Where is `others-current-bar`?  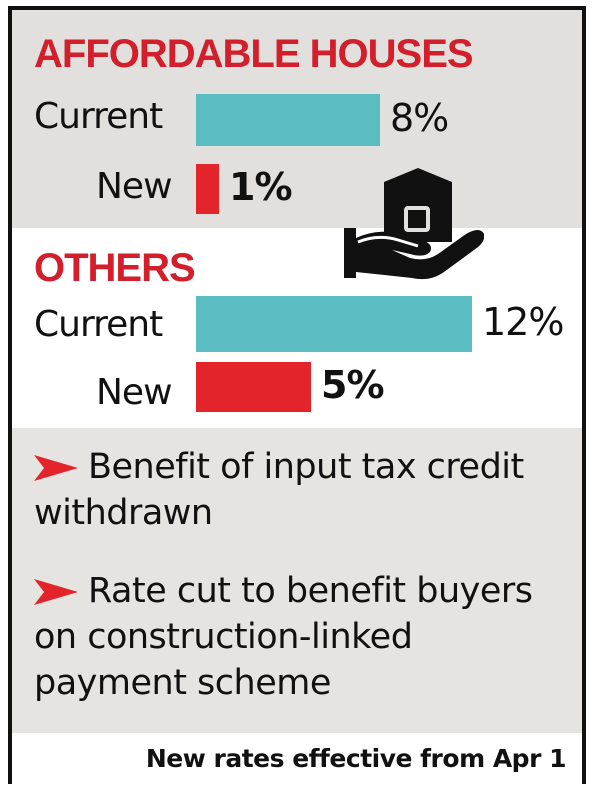 others-current-bar is located at coordinates (334, 324).